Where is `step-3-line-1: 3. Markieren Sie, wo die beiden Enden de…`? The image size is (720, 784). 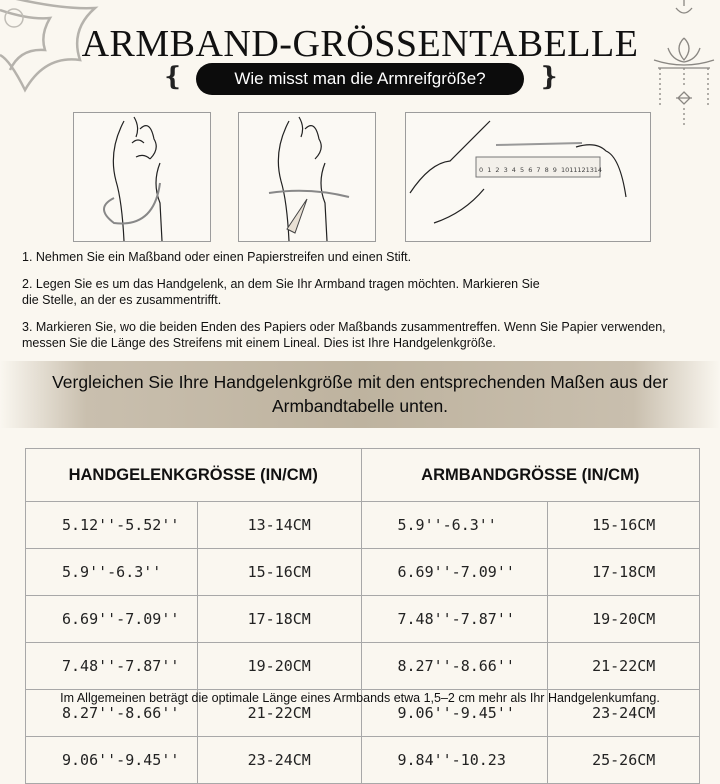
step-3-line-1: 3. Markieren Sie, wo die beiden Enden de… is located at coordinates (344, 327).